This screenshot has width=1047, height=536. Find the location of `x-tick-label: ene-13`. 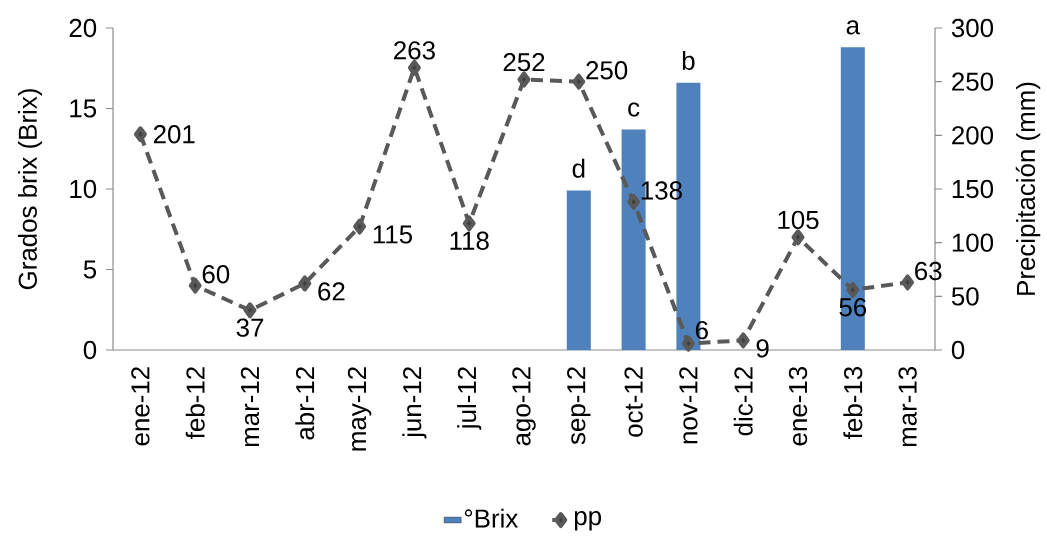

x-tick-label: ene-13 is located at coordinates (798, 406).